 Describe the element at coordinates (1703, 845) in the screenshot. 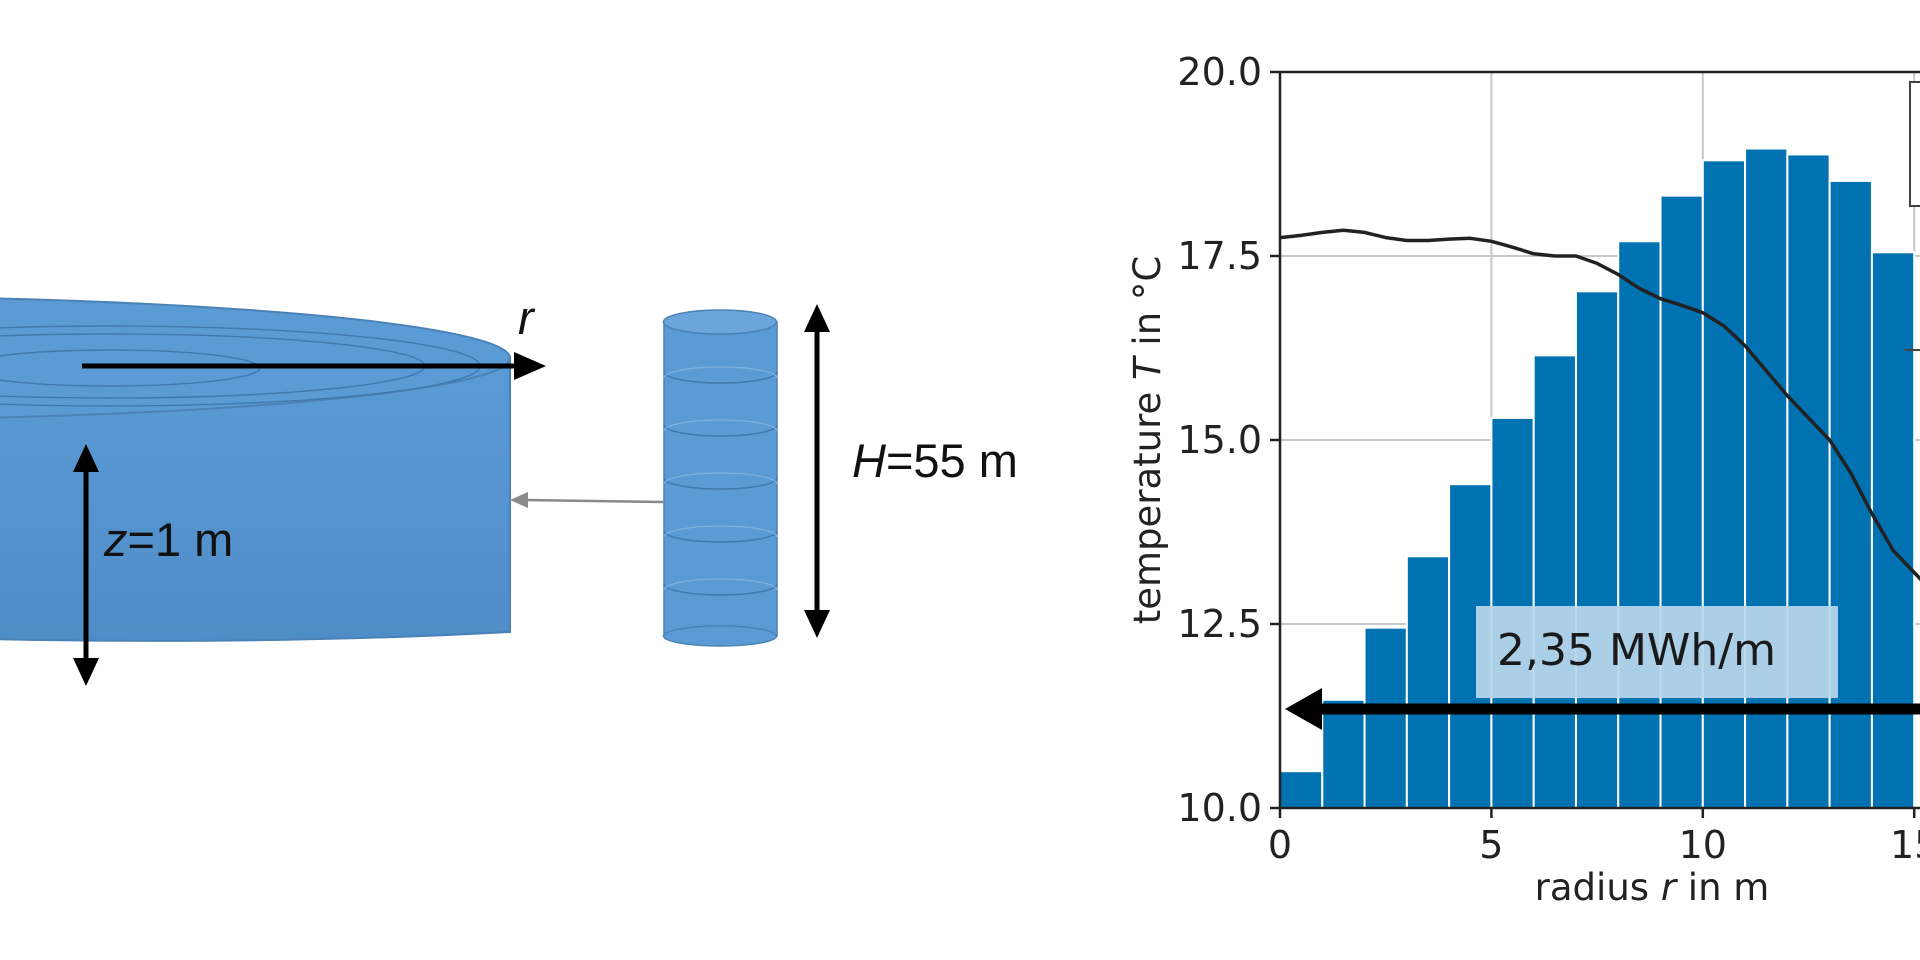

I see `x-tick-label: 10` at that location.